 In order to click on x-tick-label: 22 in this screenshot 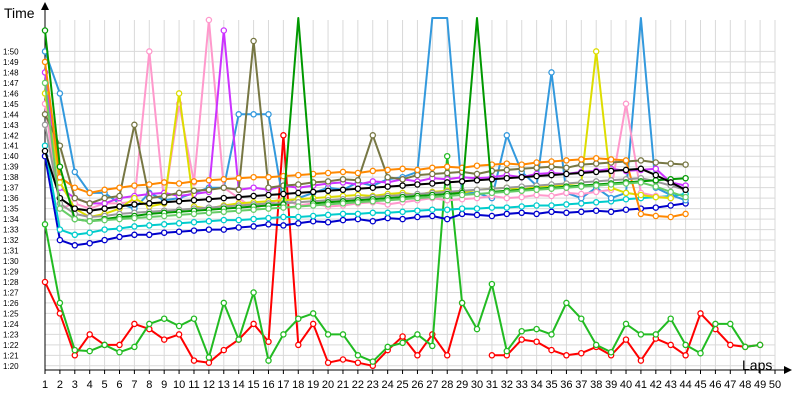, I will do `click(358, 385)`.